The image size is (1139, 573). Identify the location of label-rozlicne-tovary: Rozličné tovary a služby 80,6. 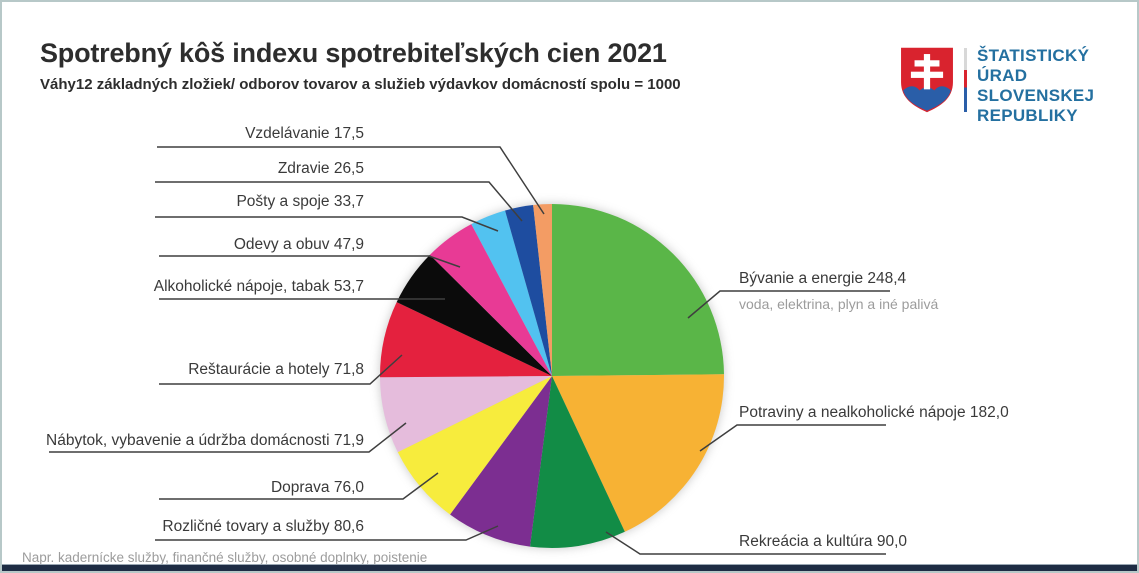
(263, 526).